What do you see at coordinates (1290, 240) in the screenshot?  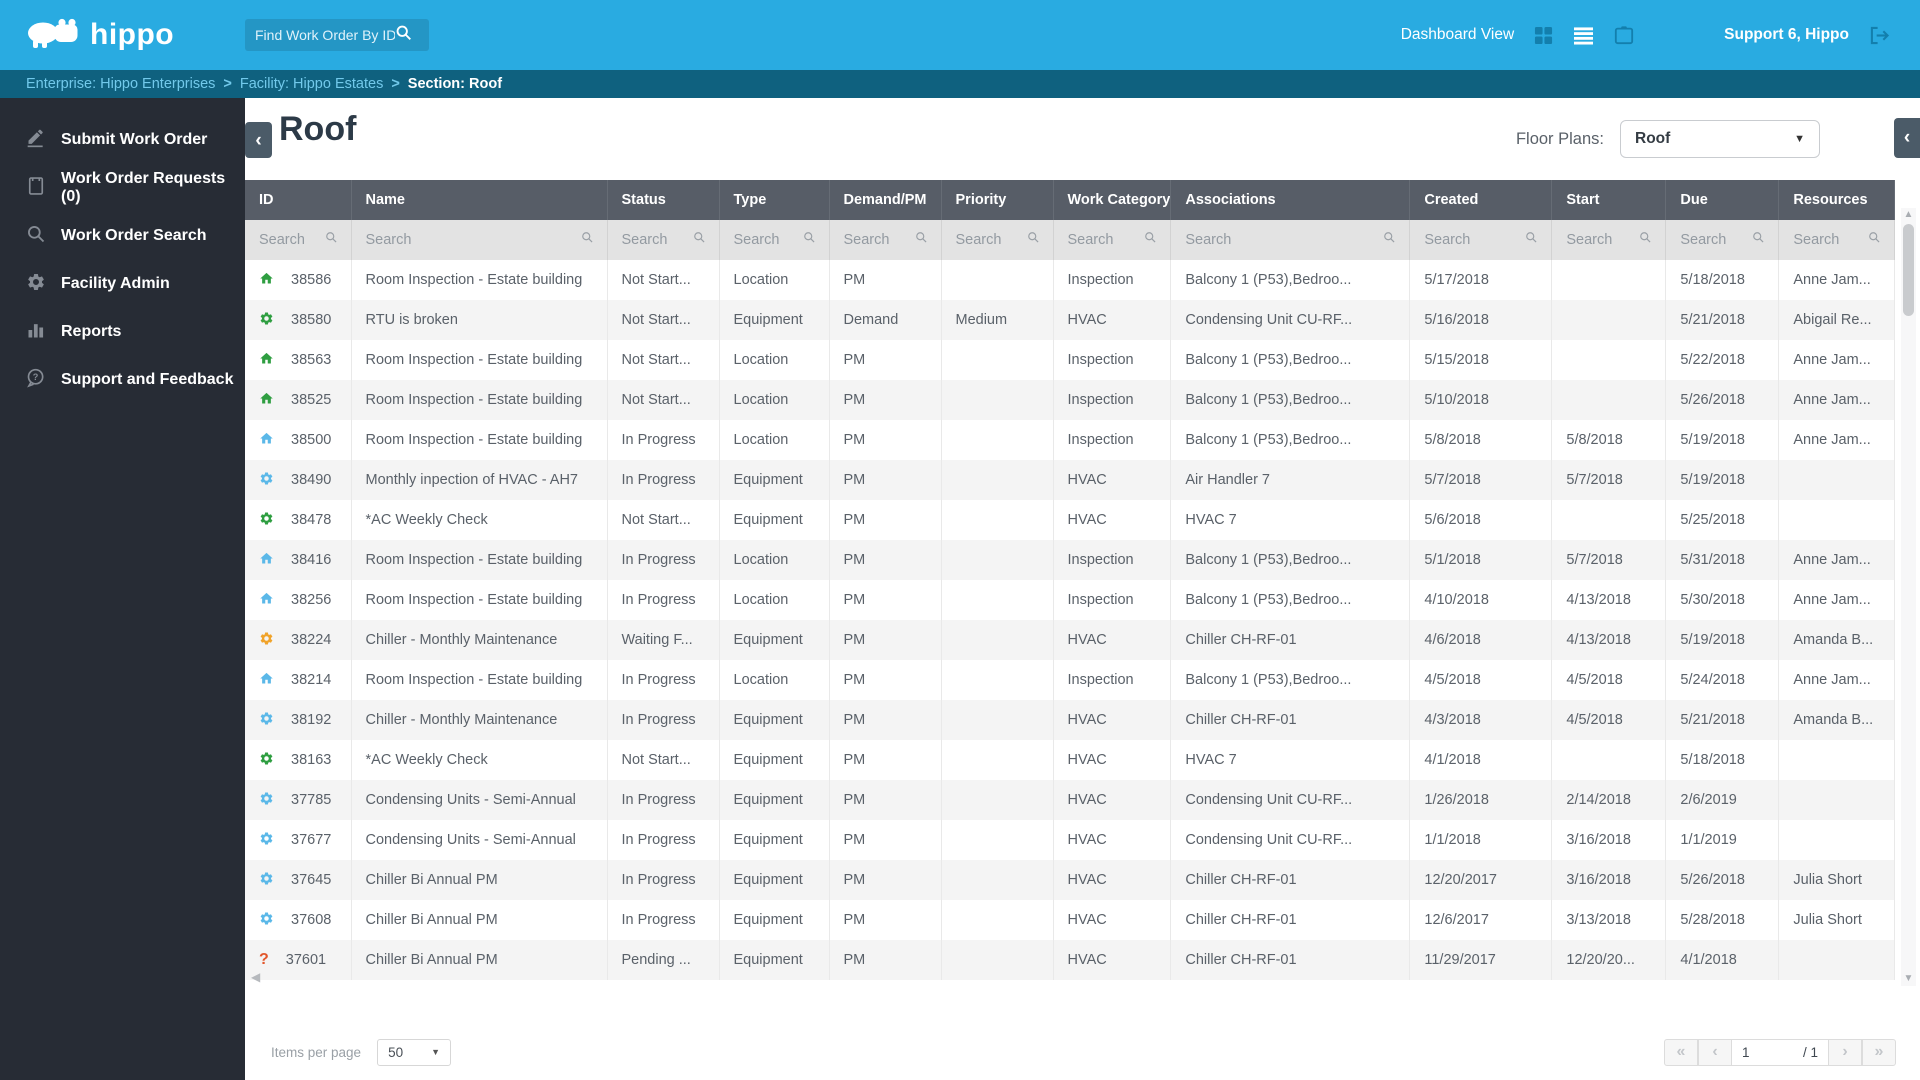 I see `column-search-associations: Search` at bounding box center [1290, 240].